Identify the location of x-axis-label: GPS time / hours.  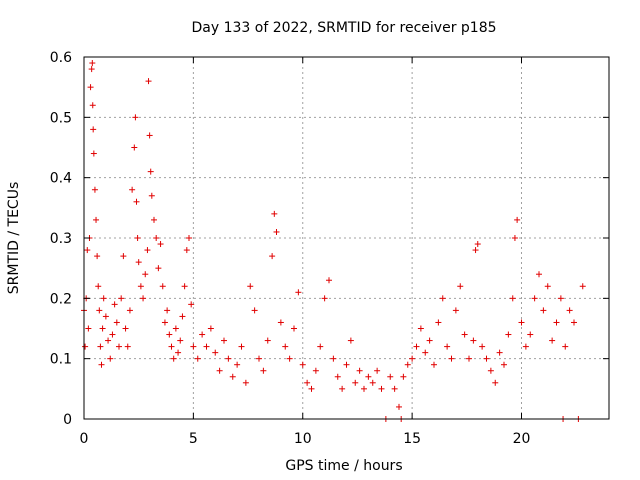
(343, 466).